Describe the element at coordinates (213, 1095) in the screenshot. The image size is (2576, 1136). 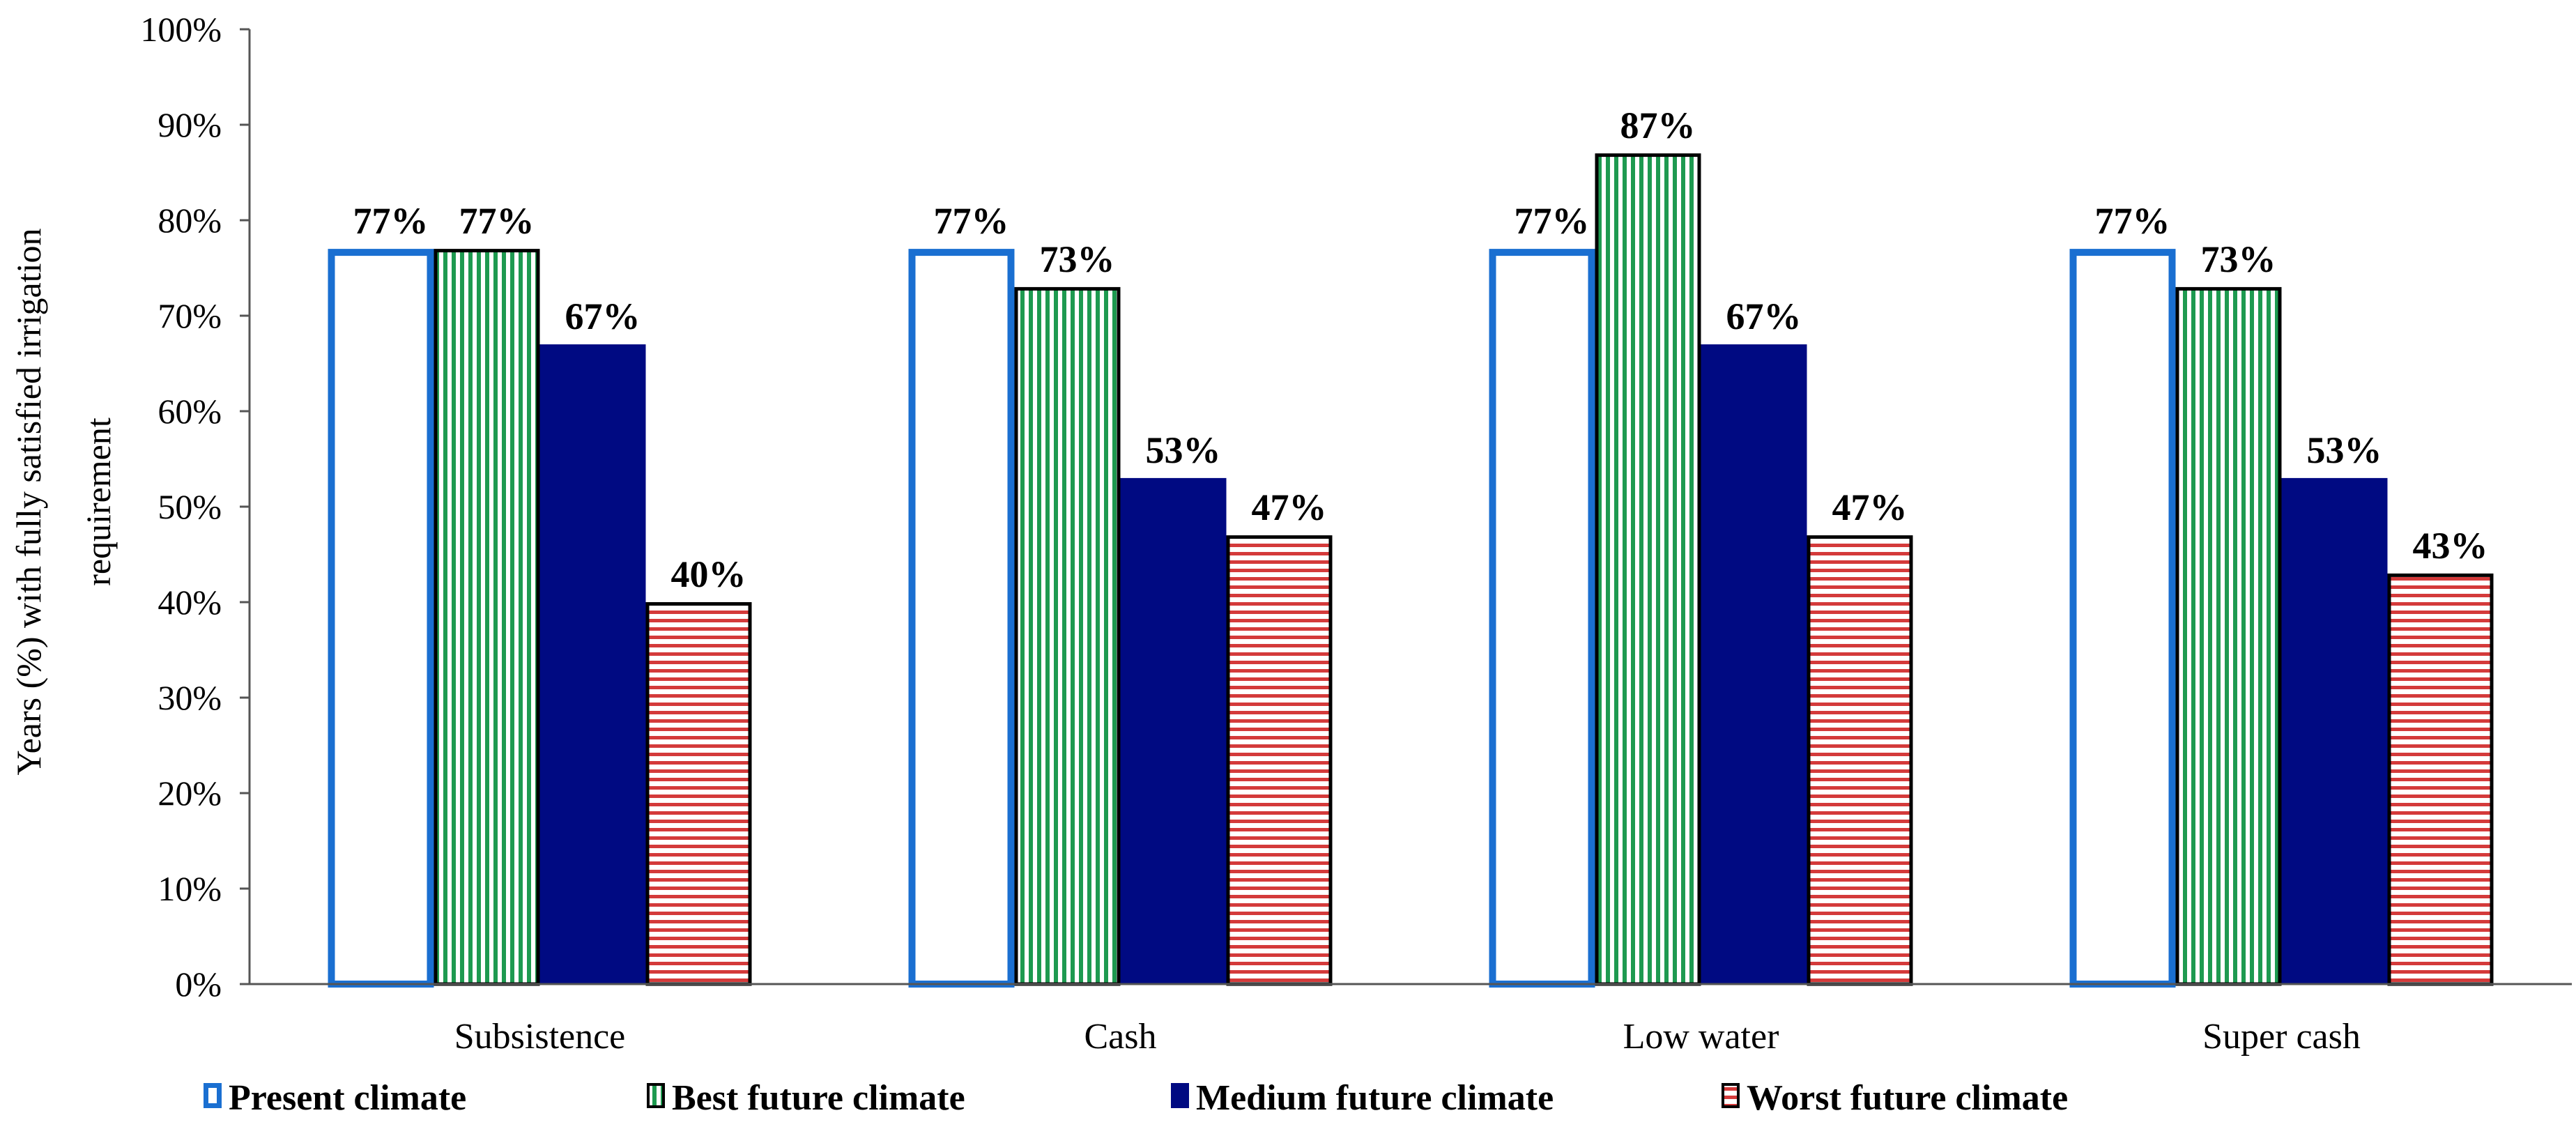
I see `legend-swatch-present-climate` at that location.